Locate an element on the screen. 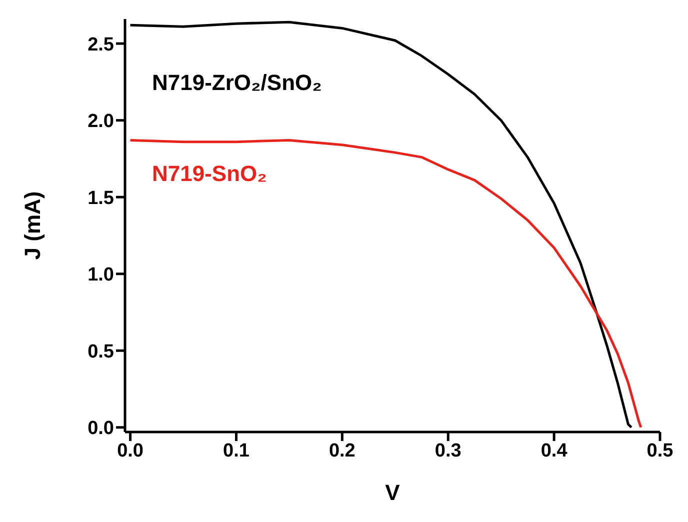 This screenshot has width=688, height=522. series-label: N719-SnO₂ is located at coordinates (209, 174).